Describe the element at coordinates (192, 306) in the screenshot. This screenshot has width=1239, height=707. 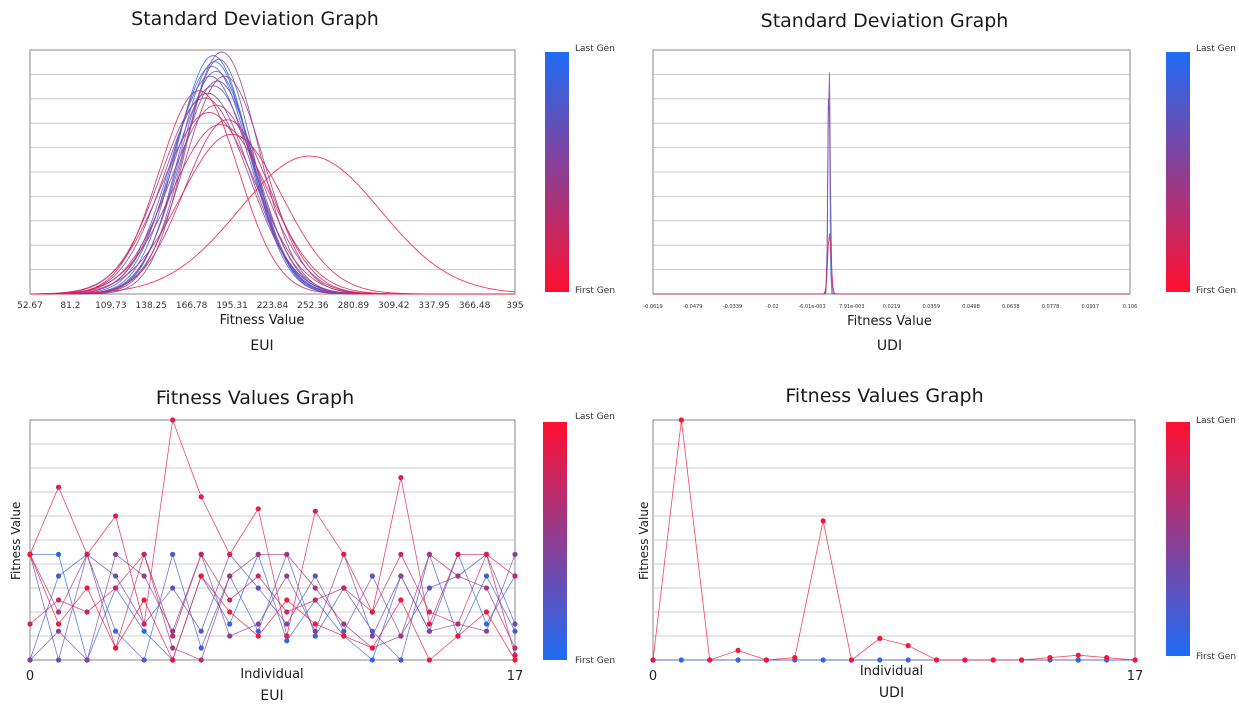
I see `x-tick-label: 166.78` at that location.